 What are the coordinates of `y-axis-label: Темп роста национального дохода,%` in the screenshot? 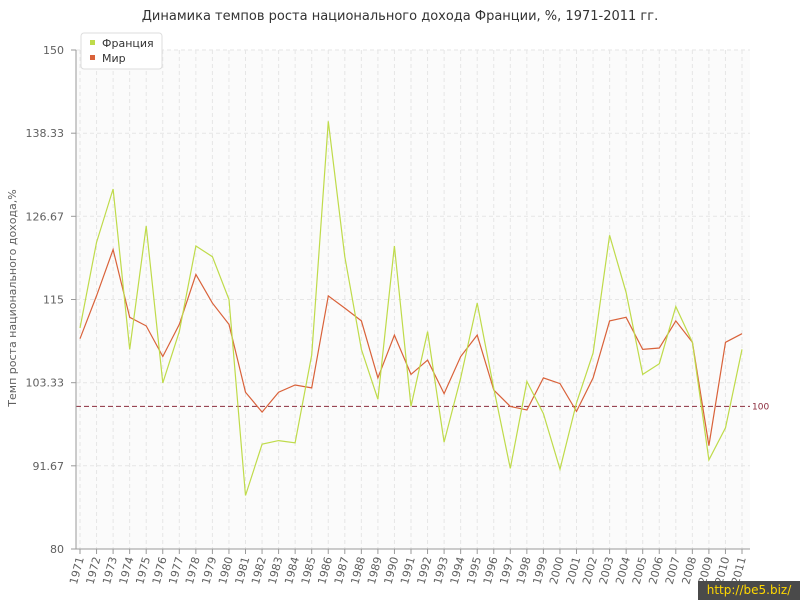 It's located at (12, 298).